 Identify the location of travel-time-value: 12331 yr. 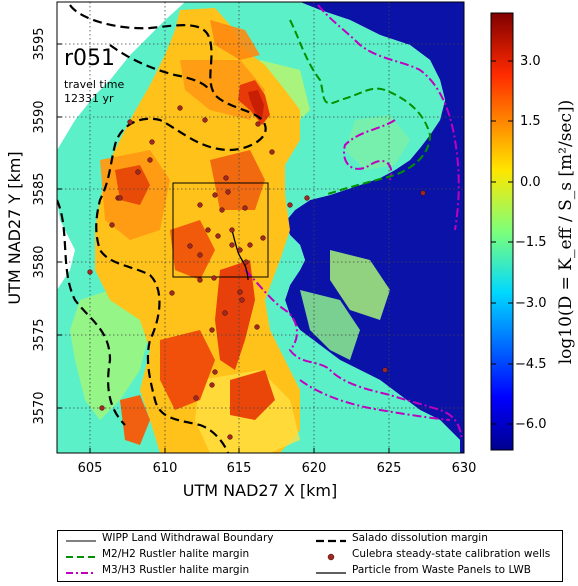
(89, 98).